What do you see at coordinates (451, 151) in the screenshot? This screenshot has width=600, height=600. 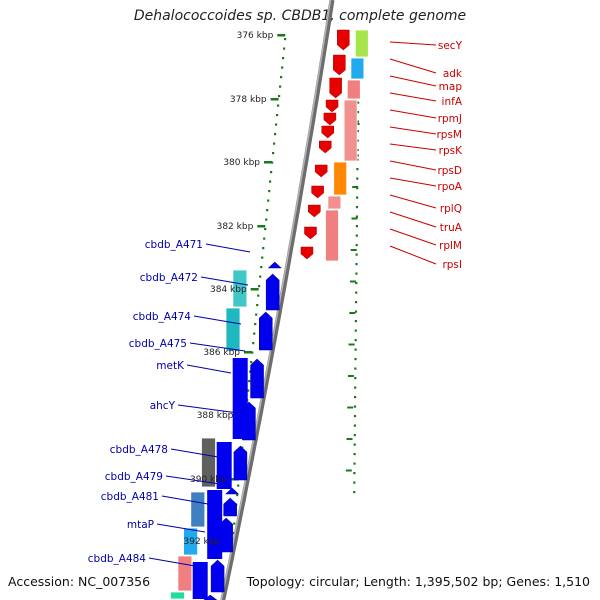 I see `forward-gene-label: rpsK` at bounding box center [451, 151].